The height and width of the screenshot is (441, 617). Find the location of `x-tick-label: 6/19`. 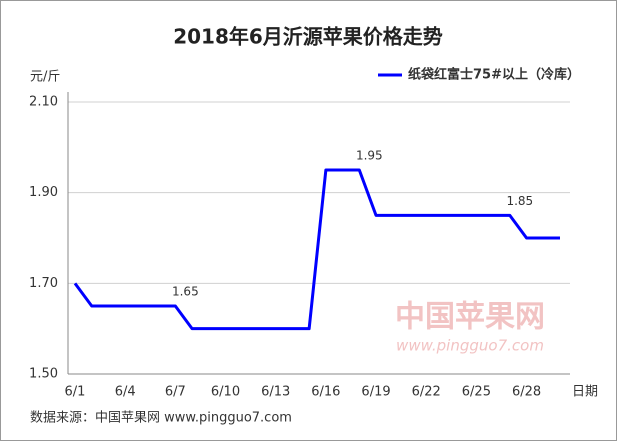

x-tick-label: 6/19 is located at coordinates (375, 392).